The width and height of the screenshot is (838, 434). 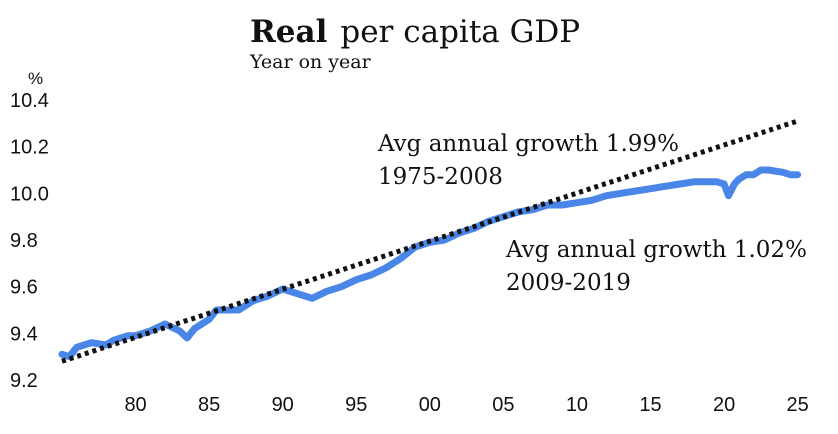 What do you see at coordinates (656, 250) in the screenshot?
I see `annotation-2009-2019-line1: Avg annual growth 1.02%` at bounding box center [656, 250].